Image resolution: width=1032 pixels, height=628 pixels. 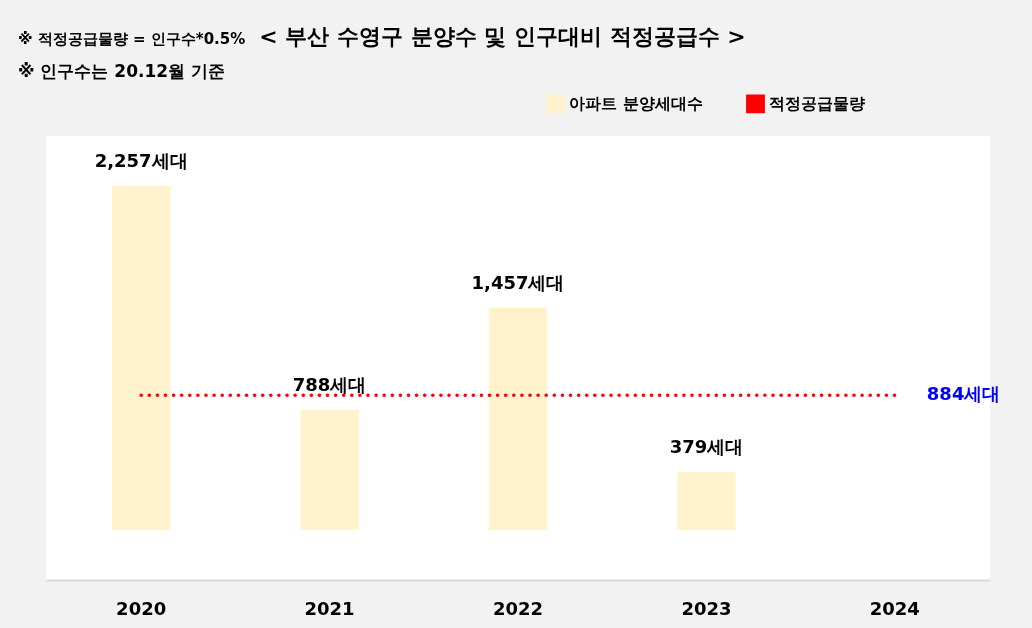 What do you see at coordinates (141, 160) in the screenshot?
I see `data-label: 2,257세대` at bounding box center [141, 160].